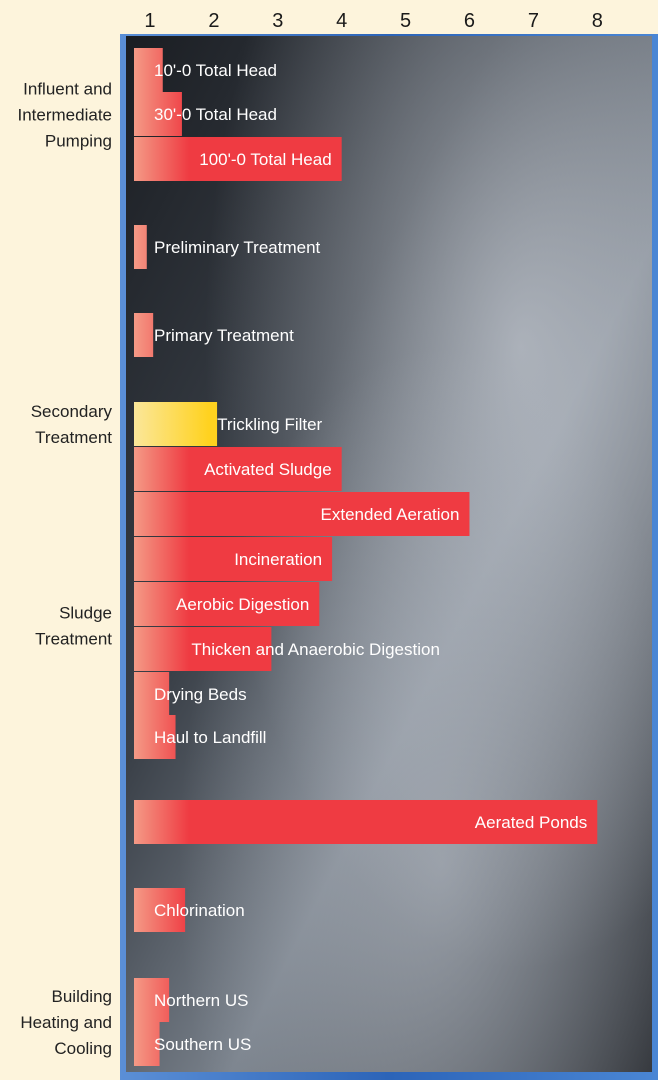 The width and height of the screenshot is (658, 1080). I want to click on x-tick-label: 3, so click(277, 21).